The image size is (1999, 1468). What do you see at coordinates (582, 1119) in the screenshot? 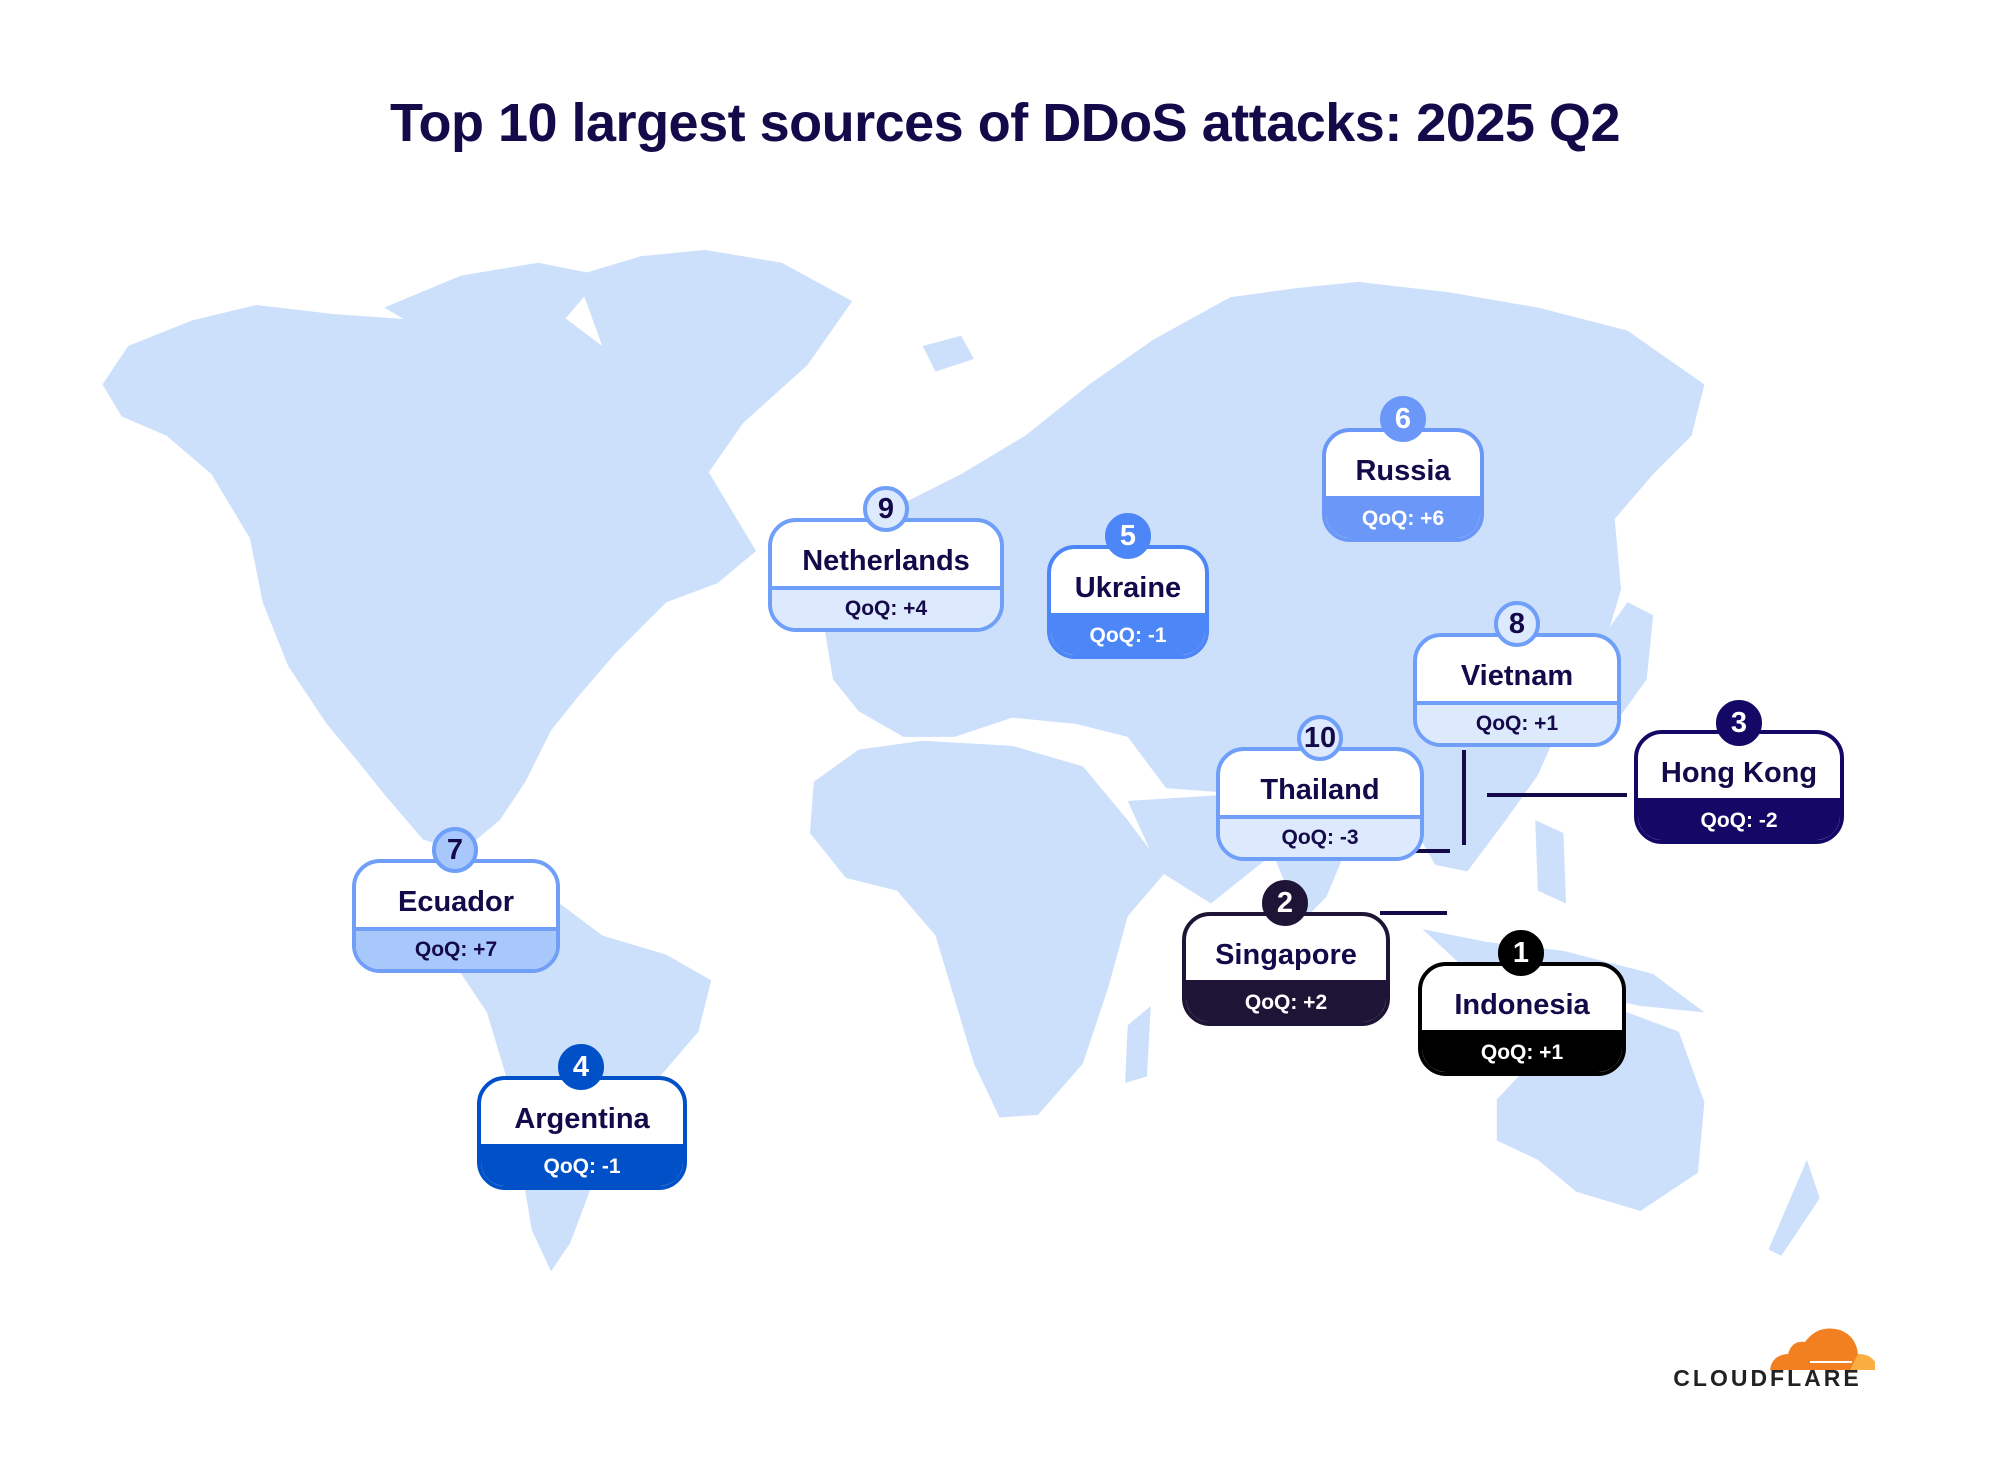
I see `country-name: Argentina` at bounding box center [582, 1119].